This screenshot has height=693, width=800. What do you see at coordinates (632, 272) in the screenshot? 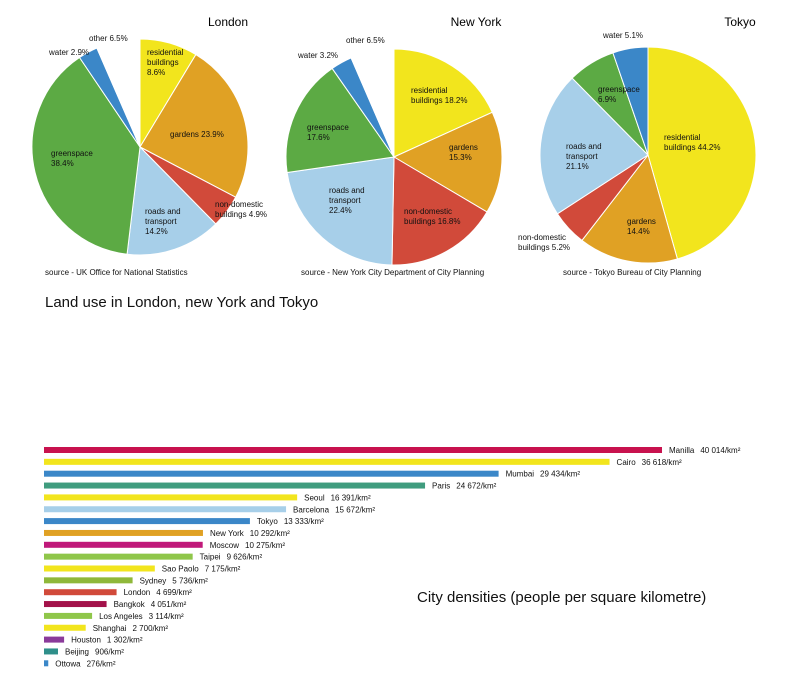
I see `pie-source-tokyo: source - Tokyo Bureau of City Planning` at bounding box center [632, 272].